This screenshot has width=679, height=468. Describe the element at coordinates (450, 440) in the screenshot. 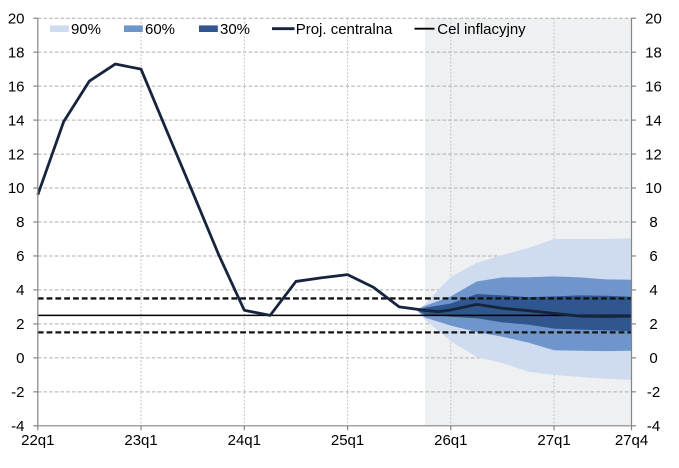

I see `svg-text: 26q1` at that location.